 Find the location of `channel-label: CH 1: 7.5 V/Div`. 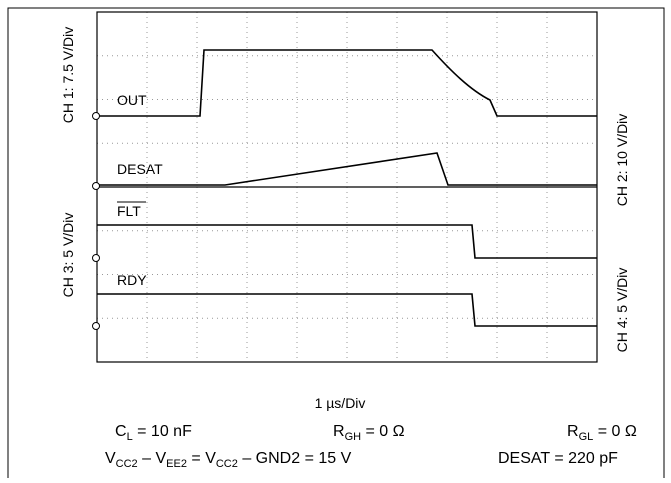

channel-label: CH 1: 7.5 V/Div is located at coordinates (68, 75).